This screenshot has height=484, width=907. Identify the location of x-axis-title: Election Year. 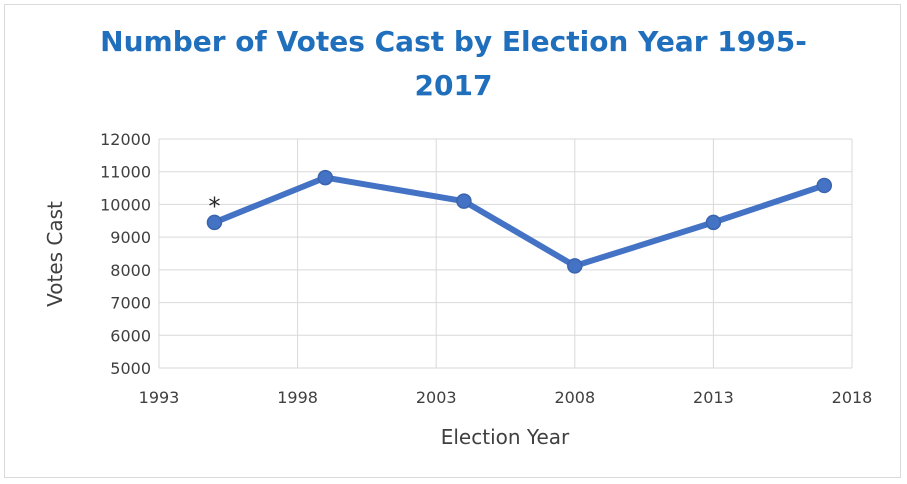
(505, 437).